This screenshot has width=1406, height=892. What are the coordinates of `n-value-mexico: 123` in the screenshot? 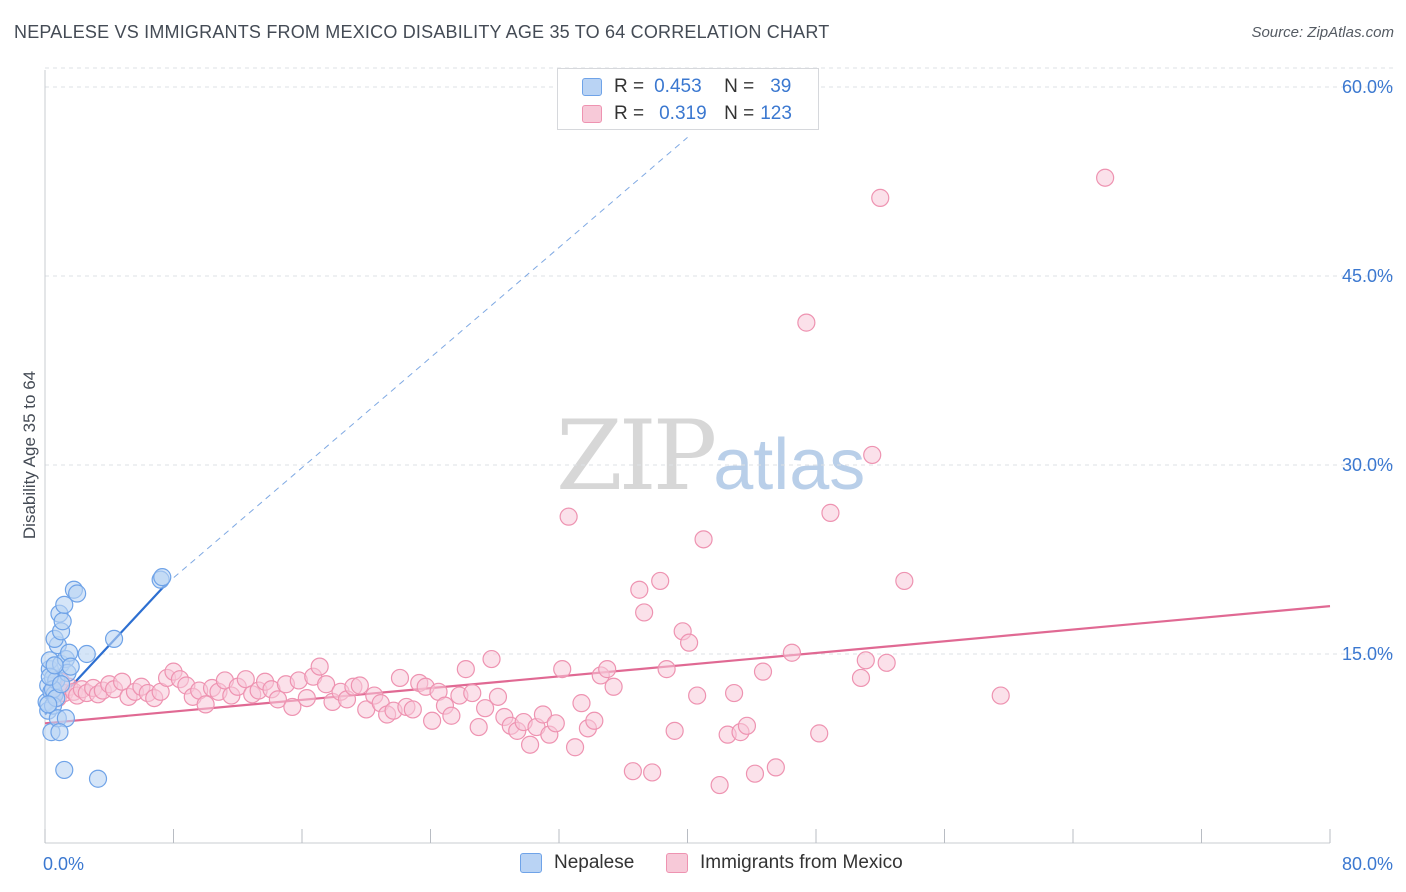 It's located at (776, 113).